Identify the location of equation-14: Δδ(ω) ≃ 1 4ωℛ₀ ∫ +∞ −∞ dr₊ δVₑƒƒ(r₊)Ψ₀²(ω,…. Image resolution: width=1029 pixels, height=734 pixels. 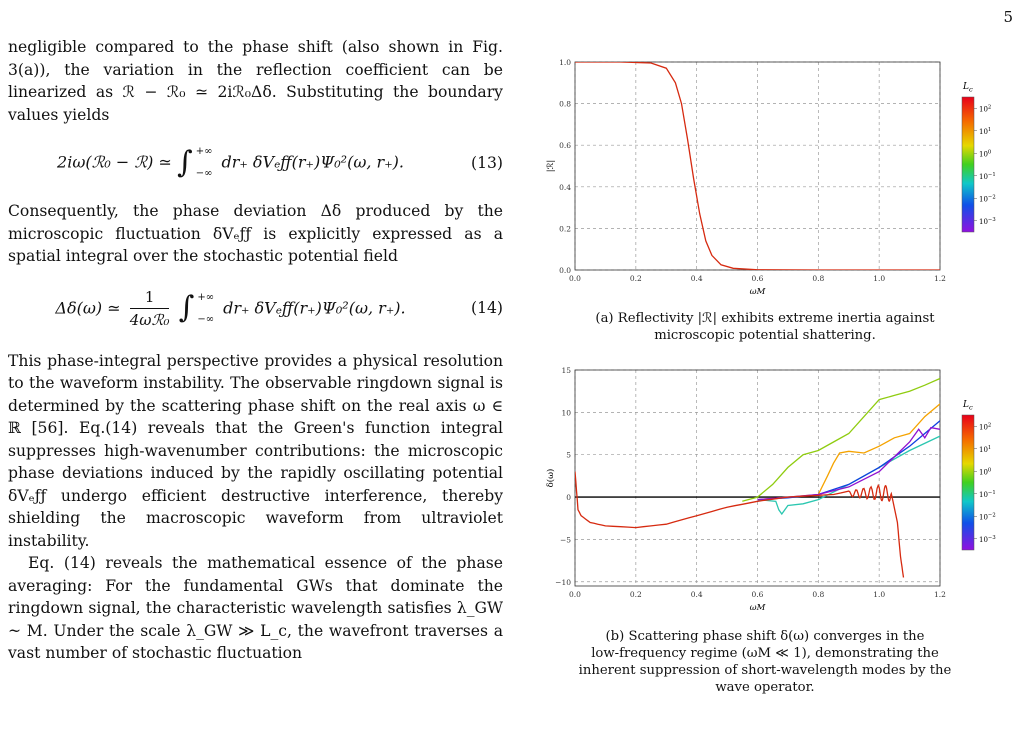
(255, 309).